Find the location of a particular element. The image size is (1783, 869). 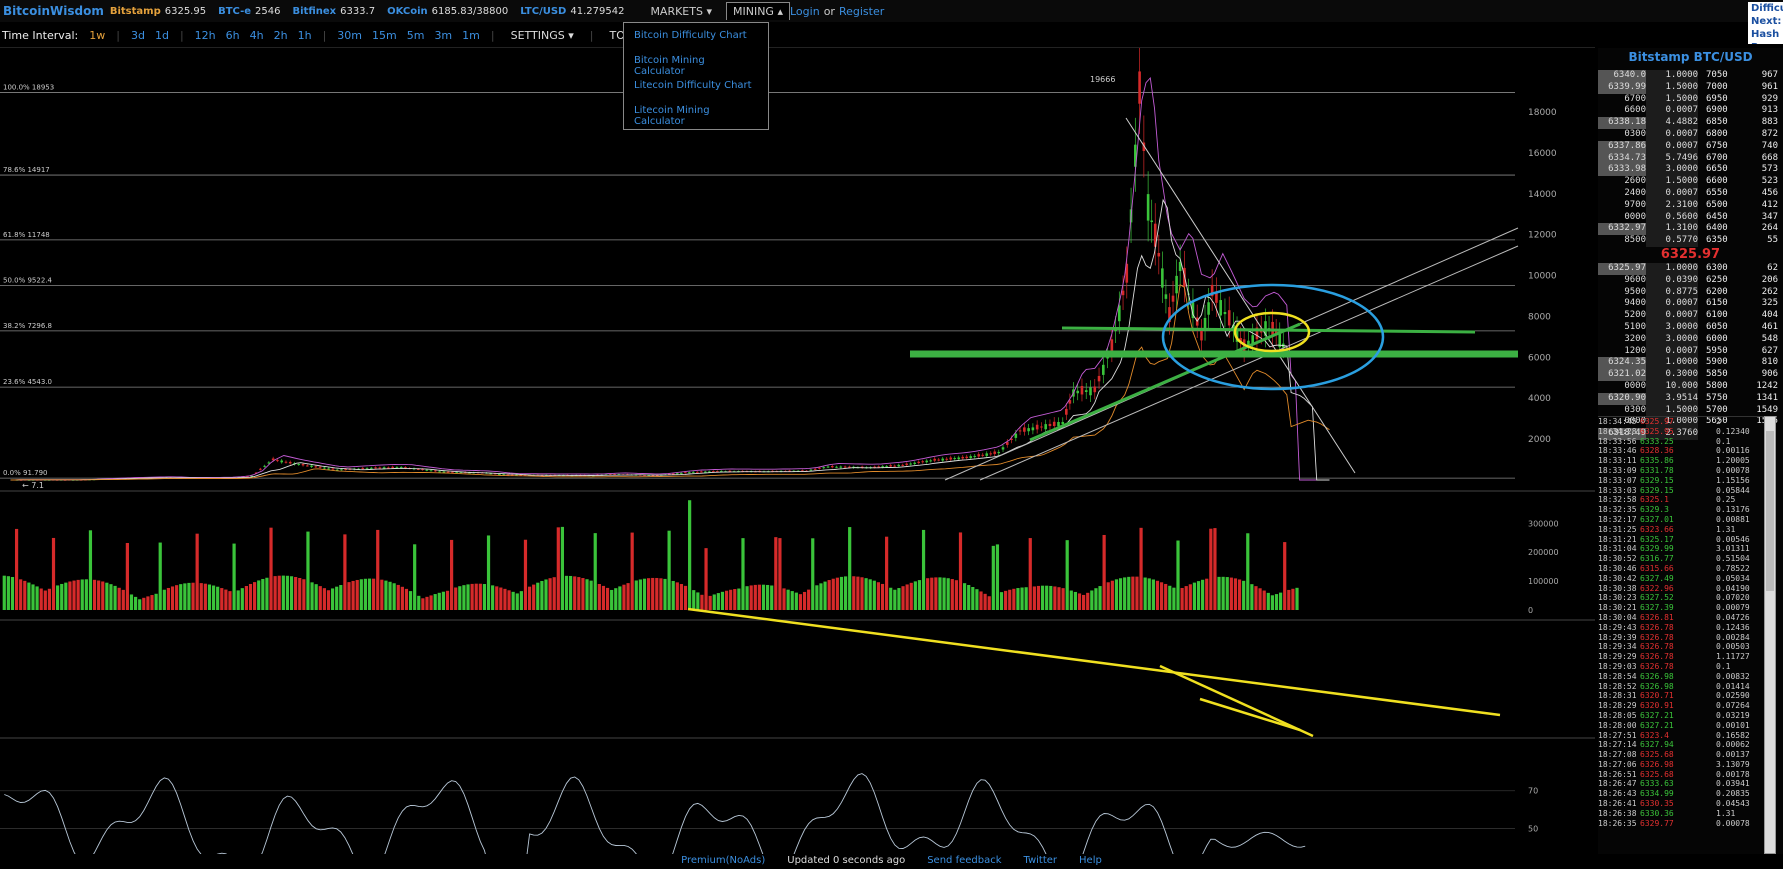

ticker-ltcusd: LTC/USD 41.279542 is located at coordinates (572, 11).